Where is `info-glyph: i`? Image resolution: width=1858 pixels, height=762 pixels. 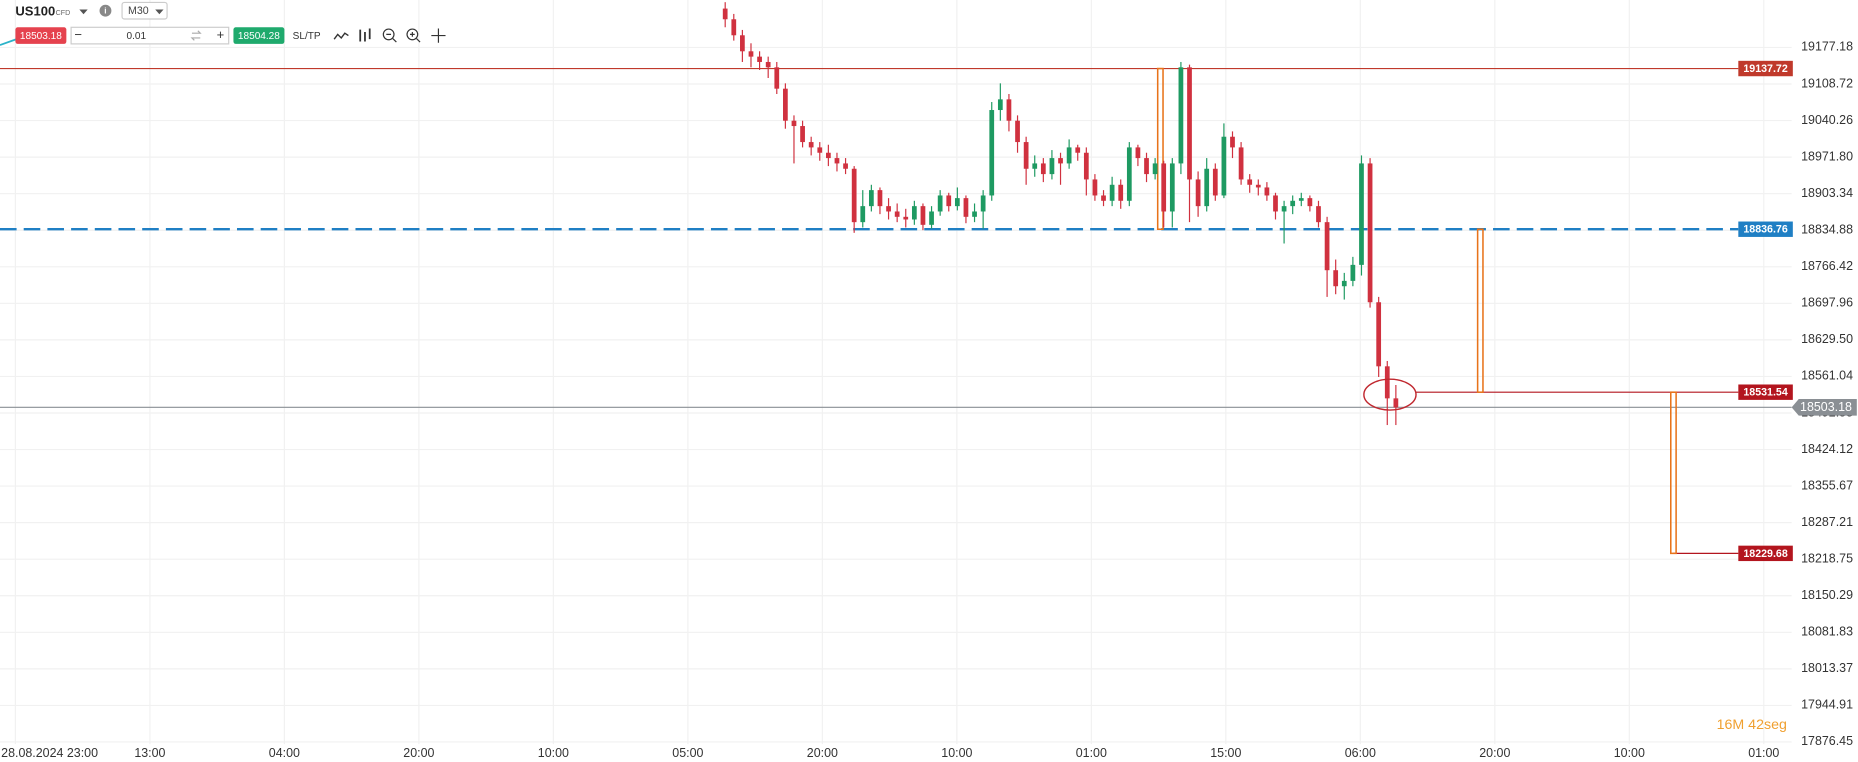 info-glyph: i is located at coordinates (105, 10).